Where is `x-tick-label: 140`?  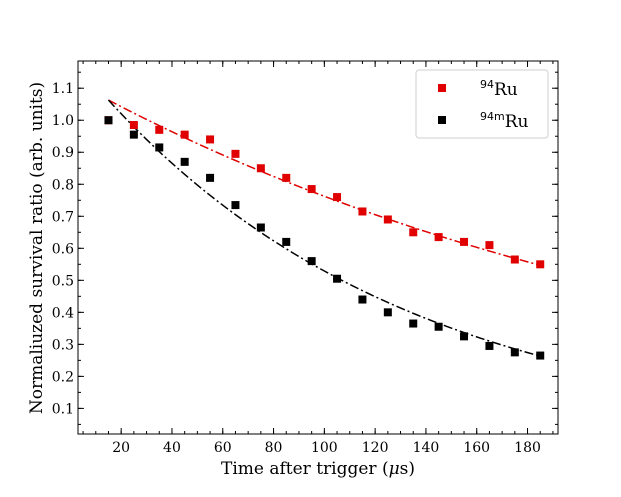 x-tick-label: 140 is located at coordinates (426, 448).